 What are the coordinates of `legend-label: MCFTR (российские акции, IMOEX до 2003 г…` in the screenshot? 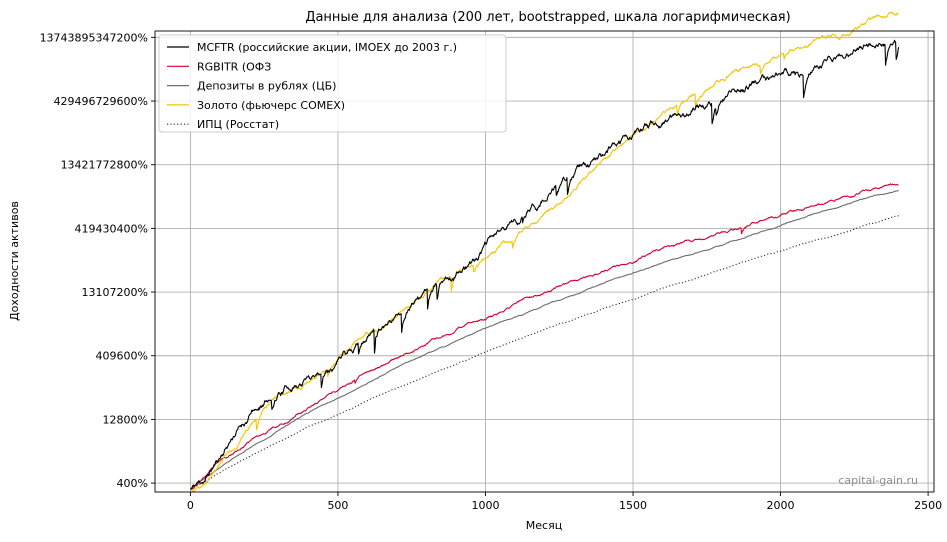 It's located at (327, 47).